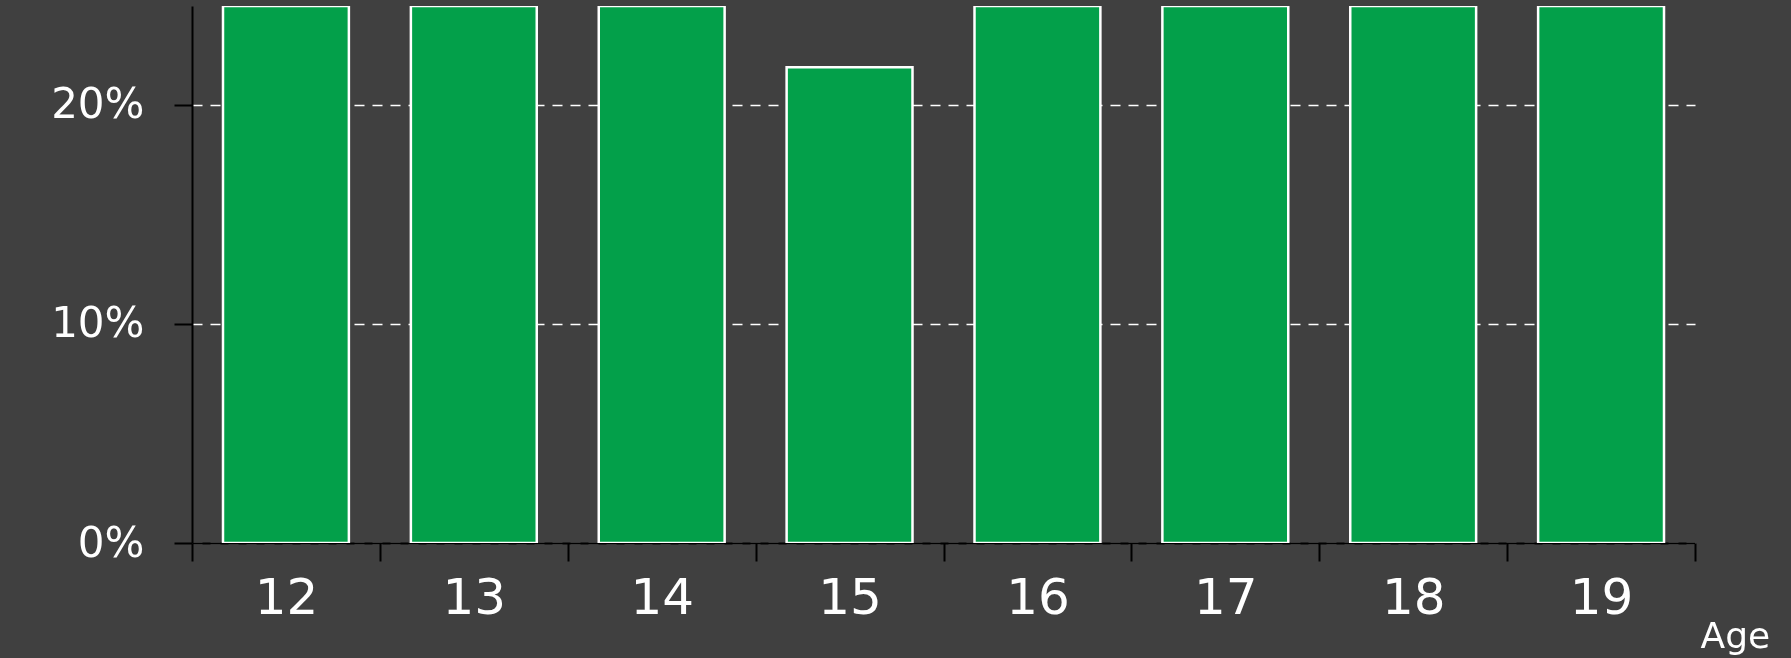 The image size is (1791, 658). What do you see at coordinates (662, 596) in the screenshot?
I see `x-tick-label: 14` at bounding box center [662, 596].